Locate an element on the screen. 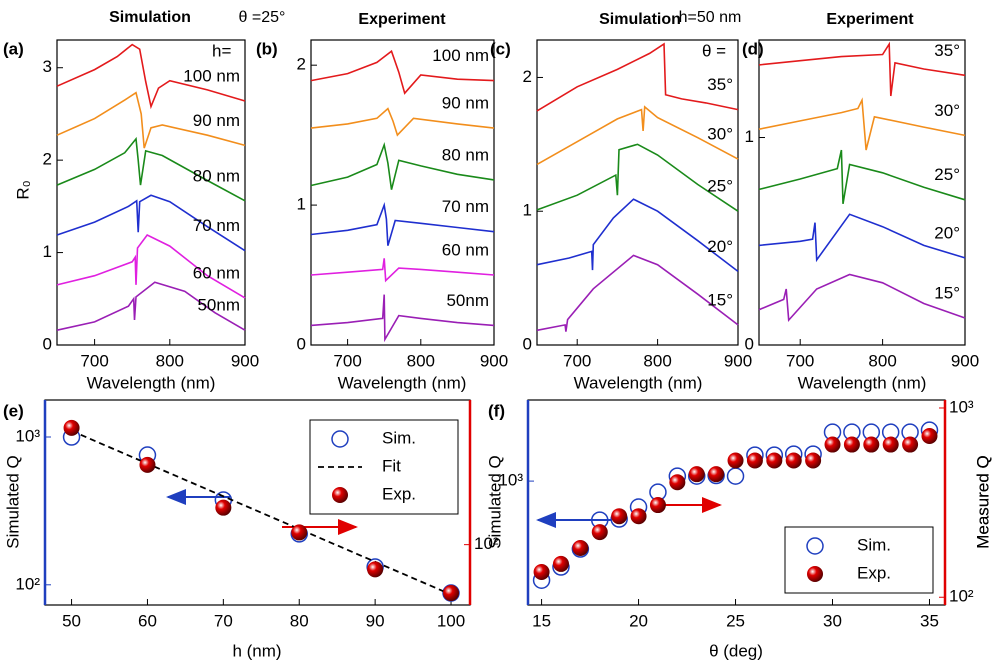 Image resolution: width=996 pixels, height=666 pixels. series-label: 25° is located at coordinates (947, 174).